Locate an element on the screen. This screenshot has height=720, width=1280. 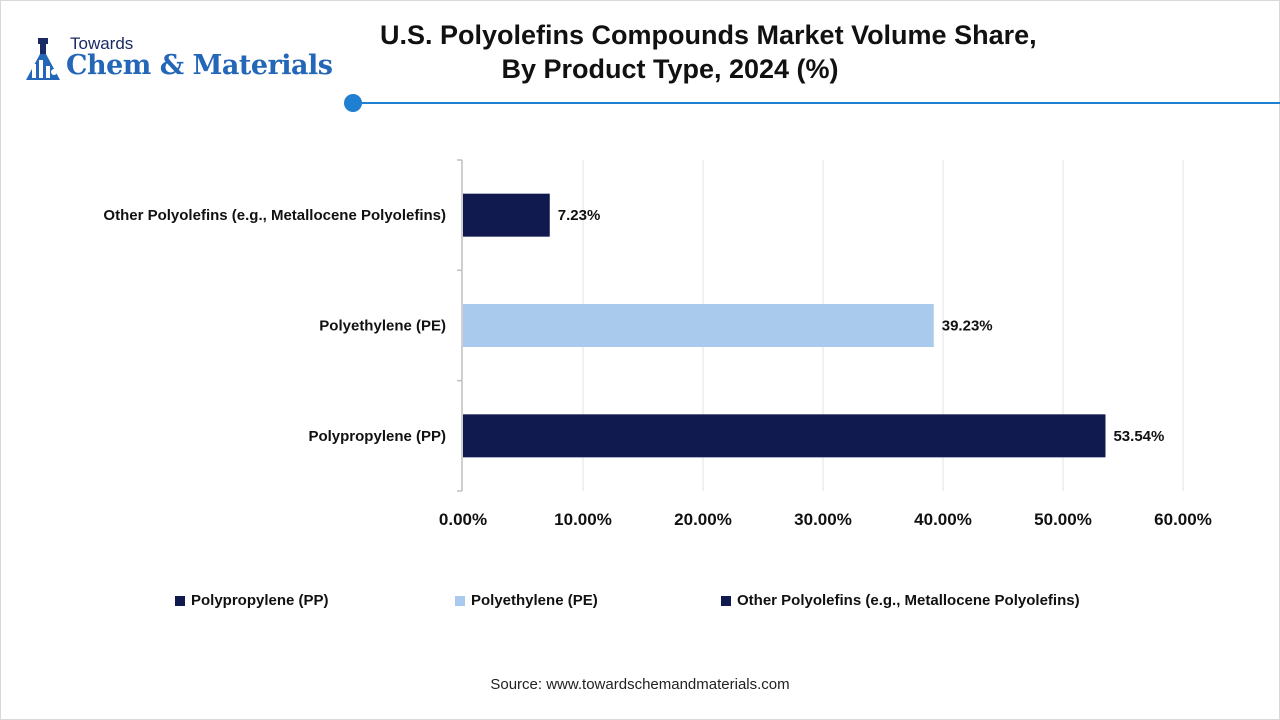
data-label: 7.23% is located at coordinates (579, 215).